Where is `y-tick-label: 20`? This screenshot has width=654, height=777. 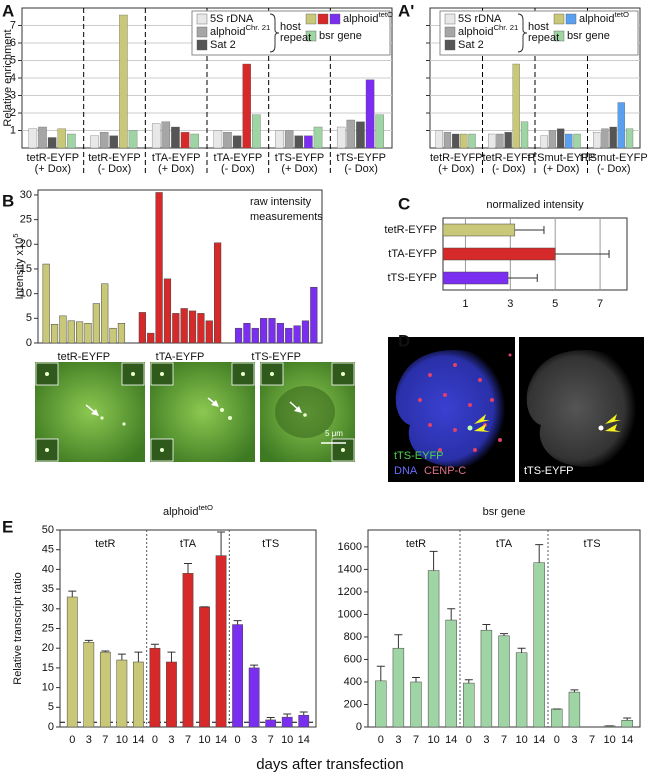
y-tick-label: 20 is located at coordinates (48, 648).